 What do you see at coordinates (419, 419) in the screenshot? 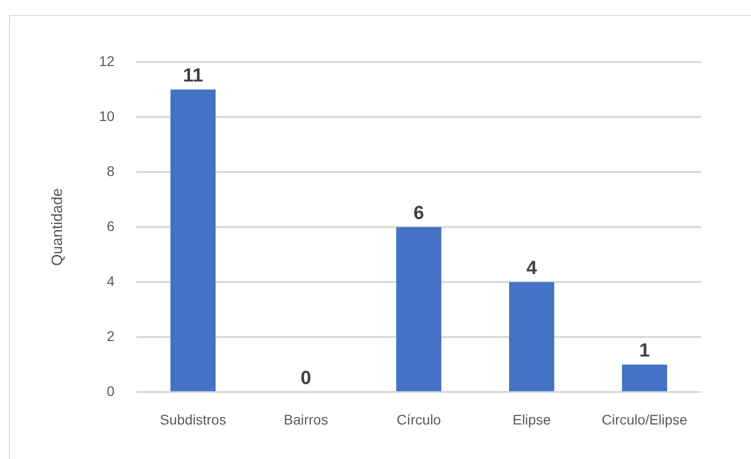
I see `x-tick-label: Círculo` at bounding box center [419, 419].